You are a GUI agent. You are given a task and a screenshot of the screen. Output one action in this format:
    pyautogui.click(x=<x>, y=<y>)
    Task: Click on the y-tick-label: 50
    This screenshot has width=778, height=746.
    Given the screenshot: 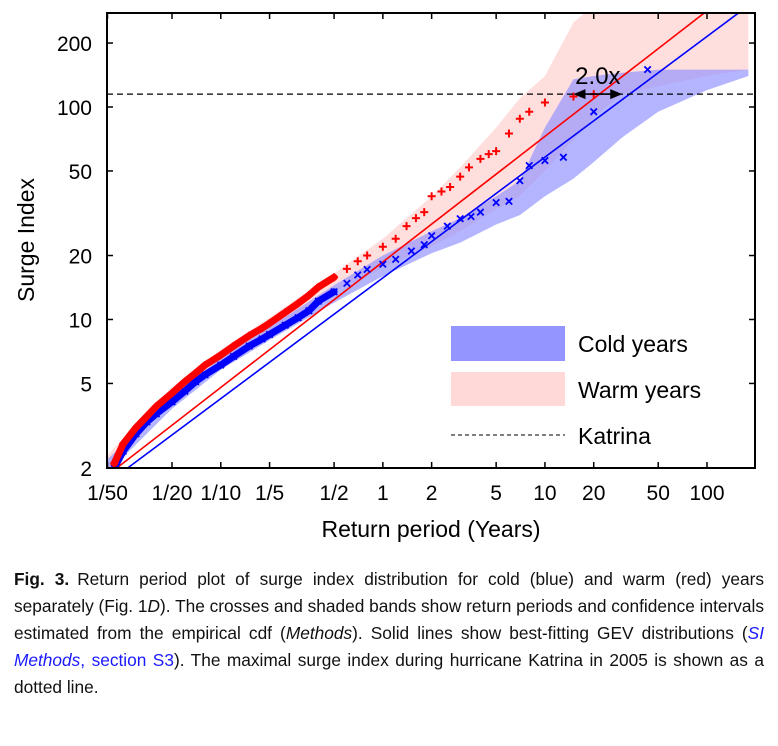 What is the action you would take?
    pyautogui.click(x=80, y=172)
    